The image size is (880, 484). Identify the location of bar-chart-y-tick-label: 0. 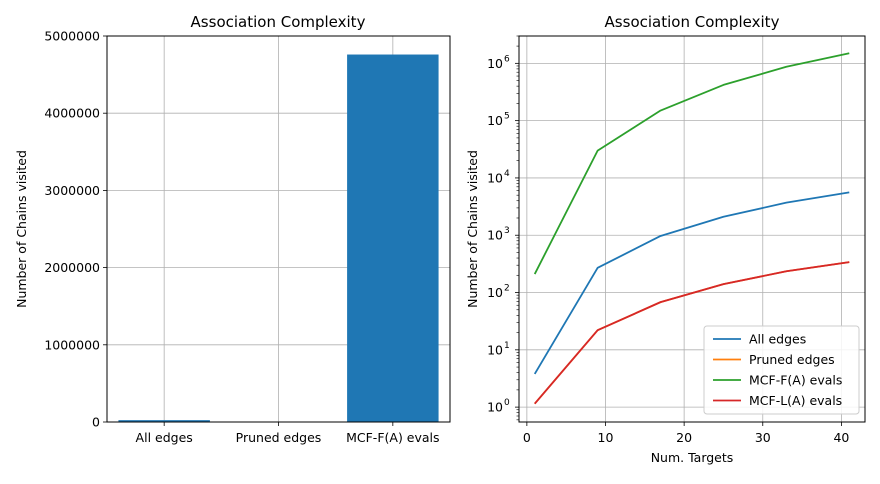
(96, 422).